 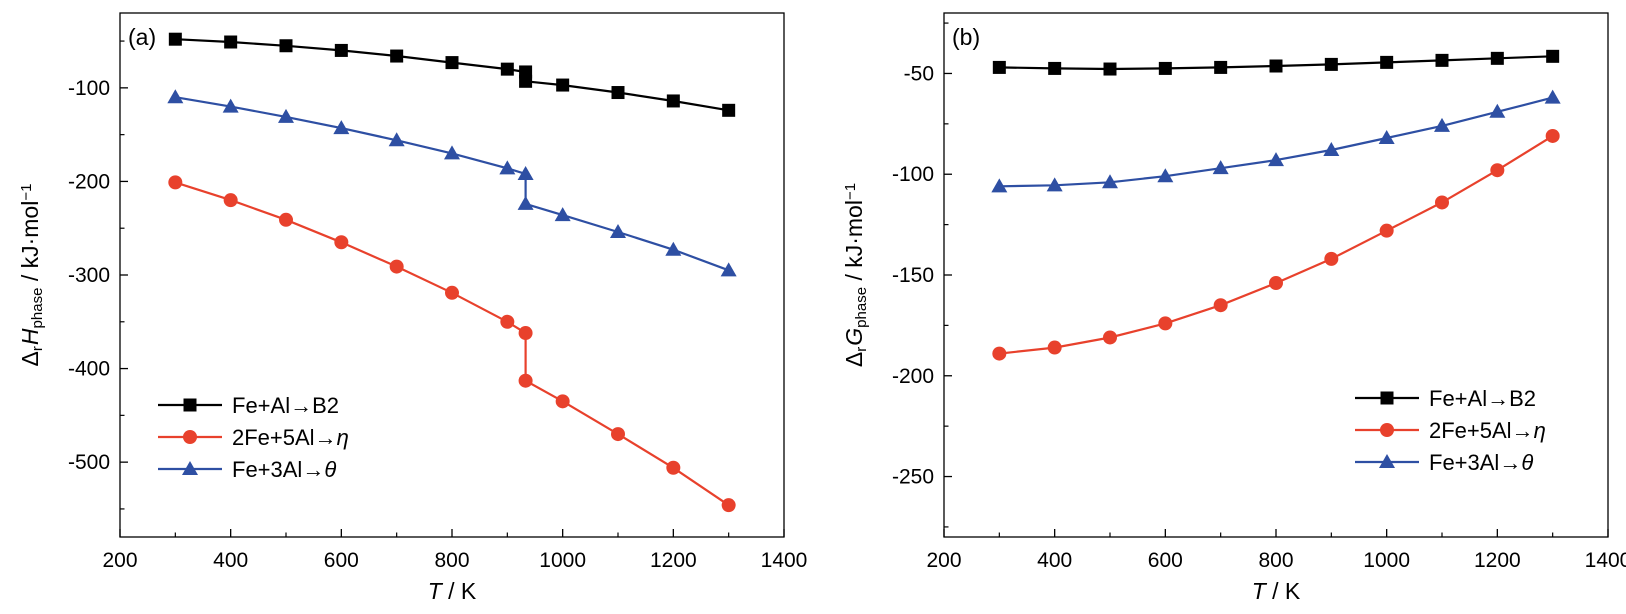 I want to click on legend-label: Fe+Al→B2, so click(x=285, y=405).